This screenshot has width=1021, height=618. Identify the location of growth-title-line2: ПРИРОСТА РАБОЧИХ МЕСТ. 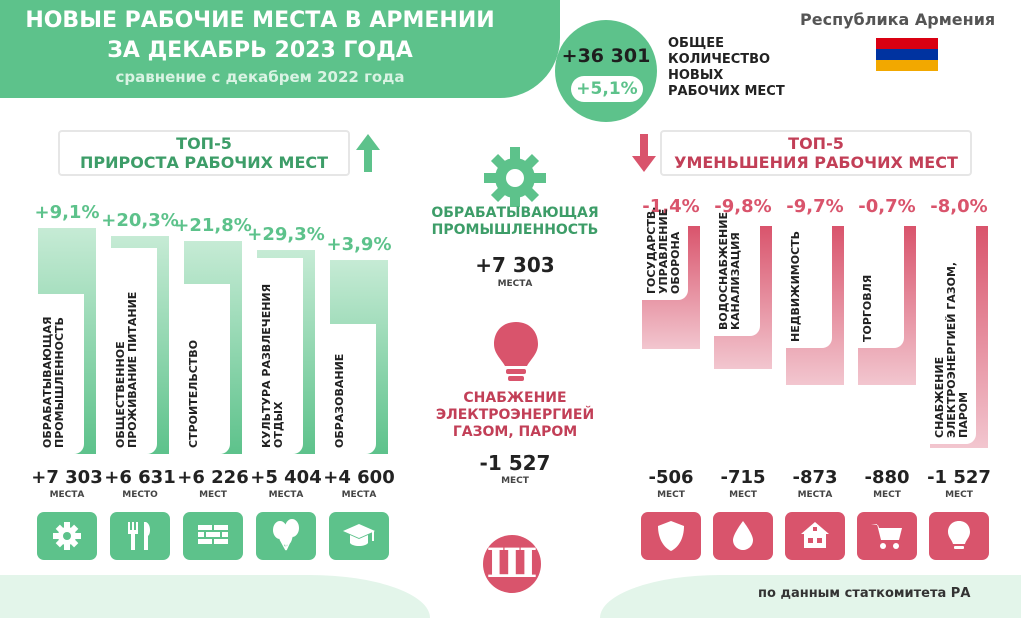
(204, 162).